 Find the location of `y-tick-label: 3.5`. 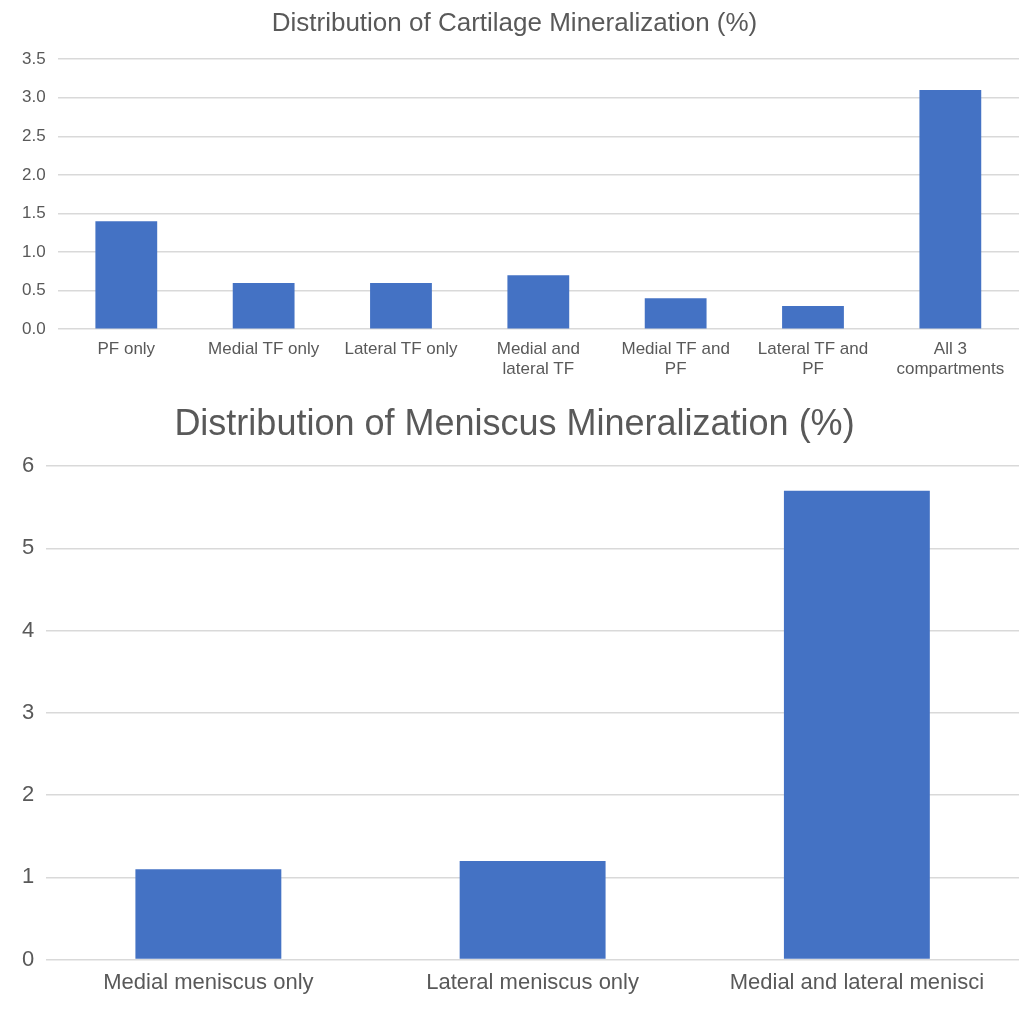

y-tick-label: 3.5 is located at coordinates (33, 58).